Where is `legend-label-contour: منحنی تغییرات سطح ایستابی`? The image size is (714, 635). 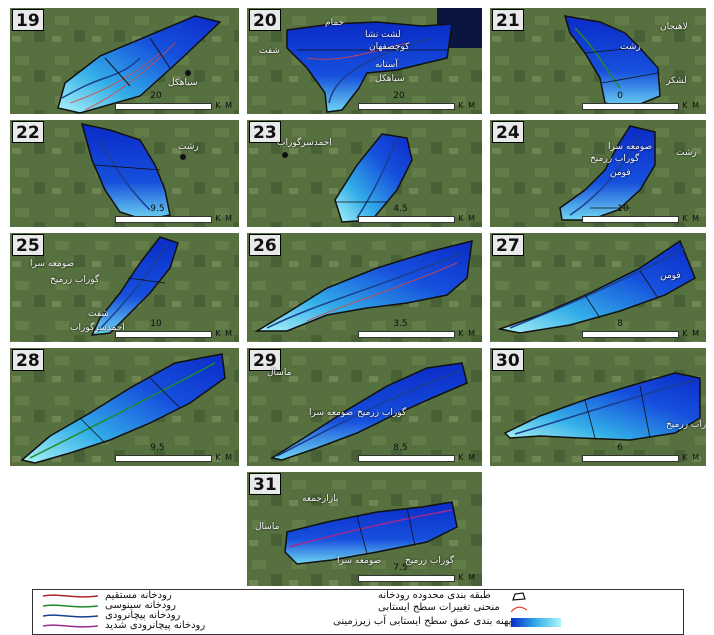
legend-label-contour: منحنی تغییرات سطح ایستابی is located at coordinates (439, 607).